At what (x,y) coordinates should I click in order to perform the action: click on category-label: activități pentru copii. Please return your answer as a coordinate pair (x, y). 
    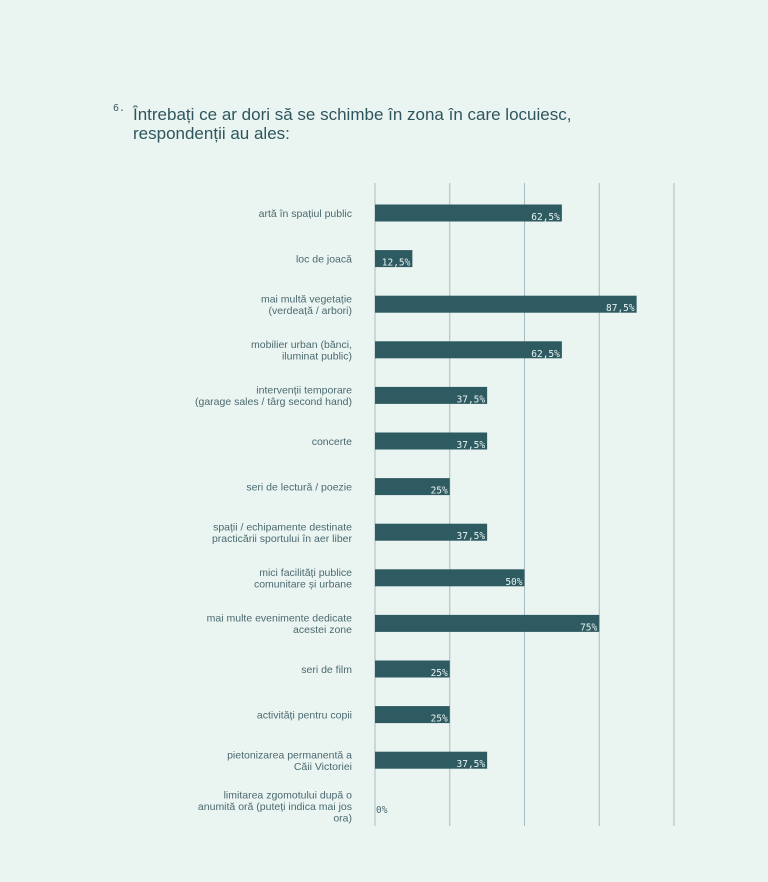
    Looking at the image, I should click on (304, 716).